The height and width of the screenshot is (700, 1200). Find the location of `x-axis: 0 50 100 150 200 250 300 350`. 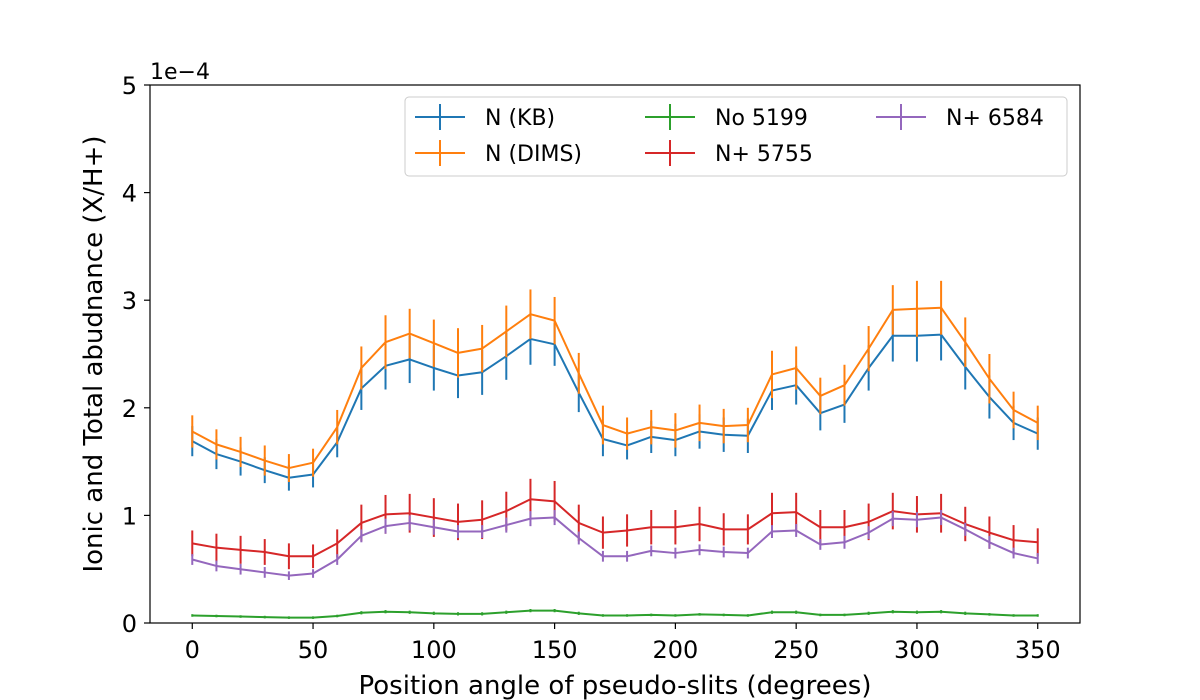

x-axis: 0 50 100 150 200 250 300 350 is located at coordinates (623, 643).